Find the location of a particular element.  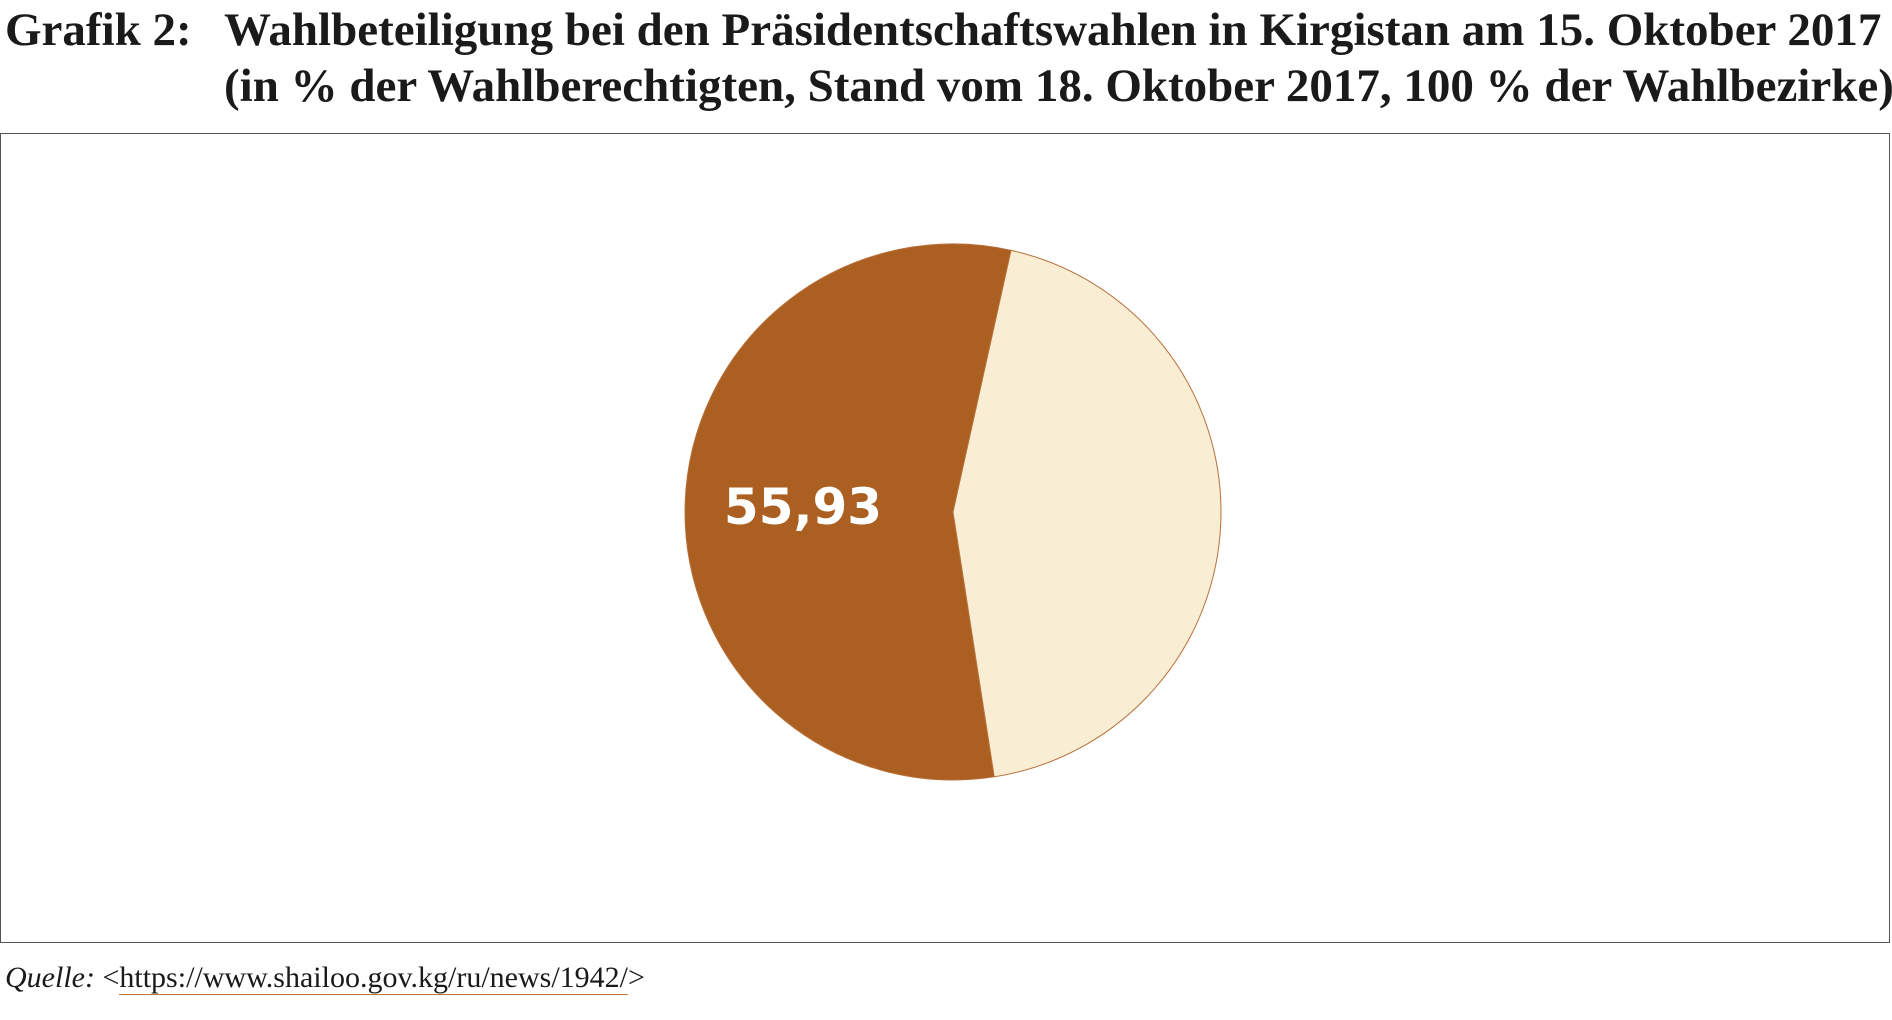

pie-slice-label-0: 55,93 is located at coordinates (803, 507).